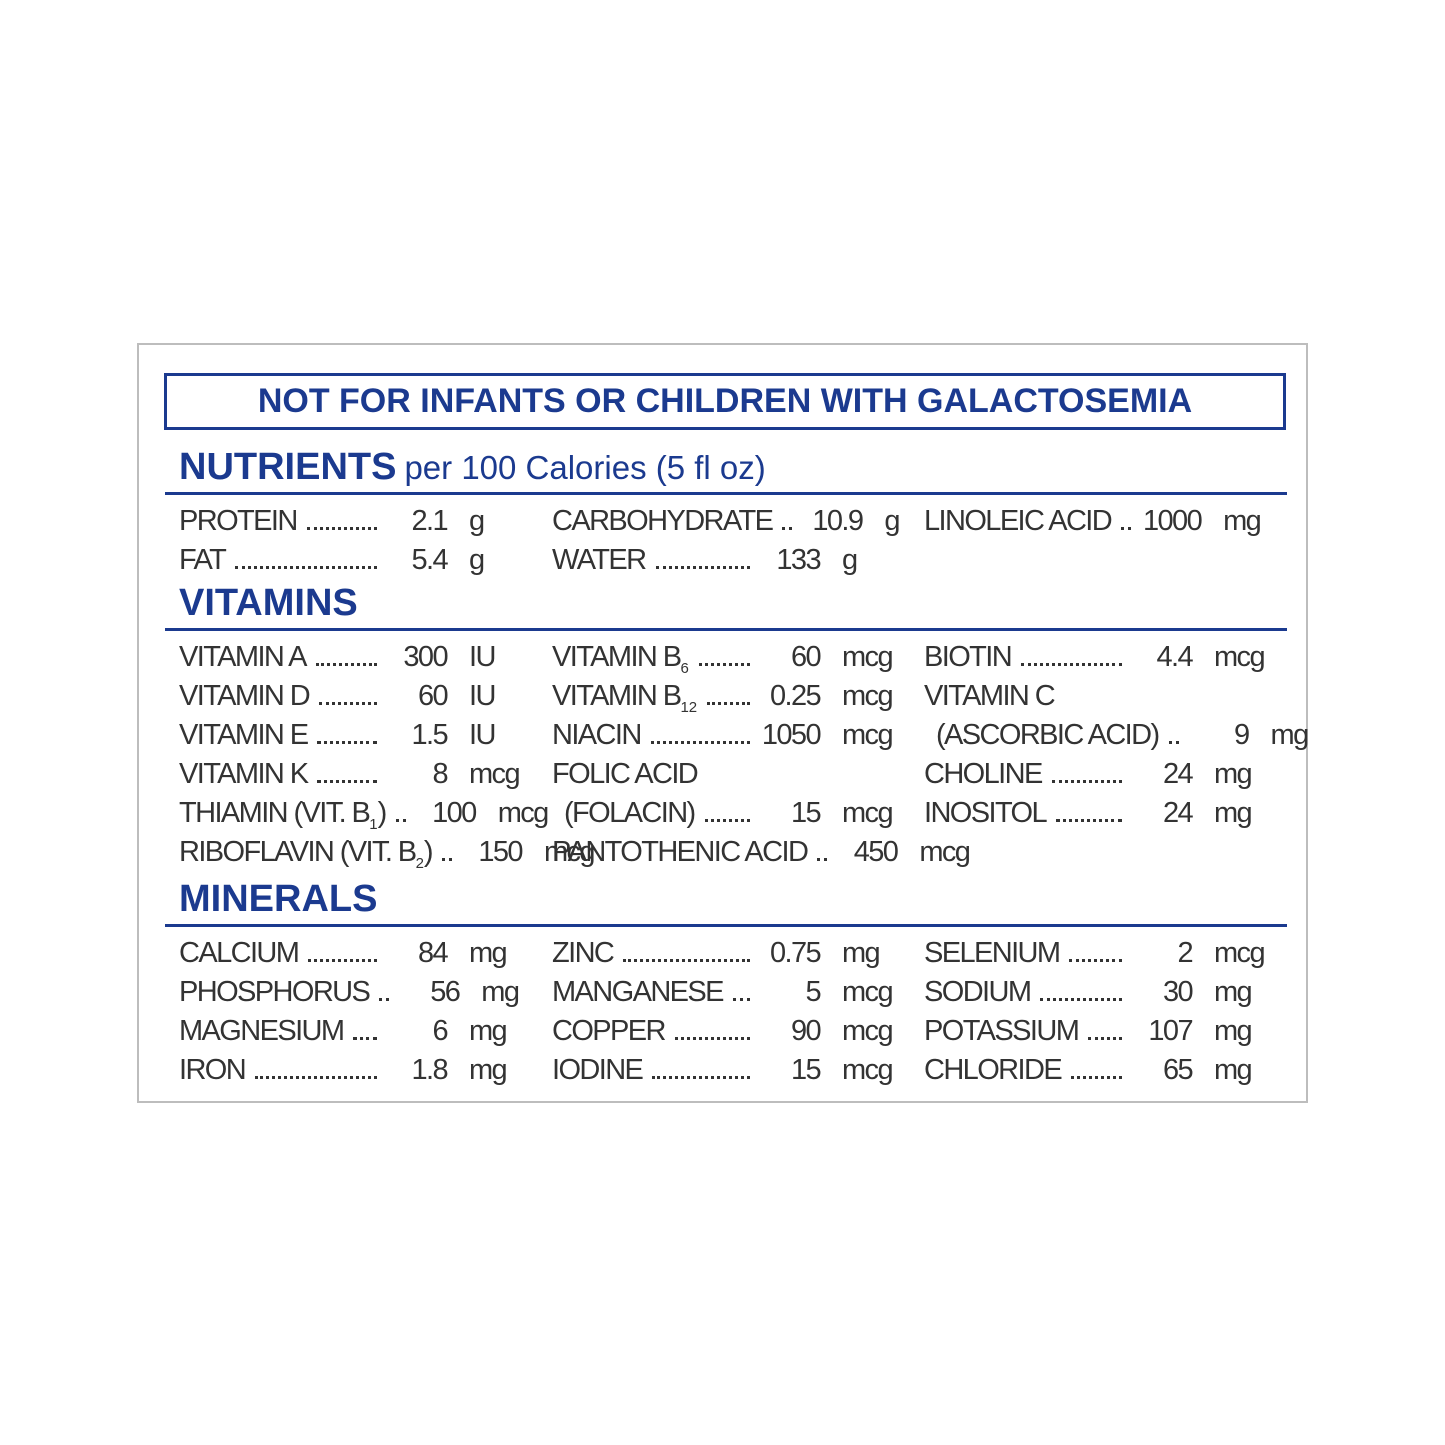 The image size is (1445, 1445). What do you see at coordinates (359, 735) in the screenshot?
I see `nutrient-row: VITAMIN E 1.5 IU` at bounding box center [359, 735].